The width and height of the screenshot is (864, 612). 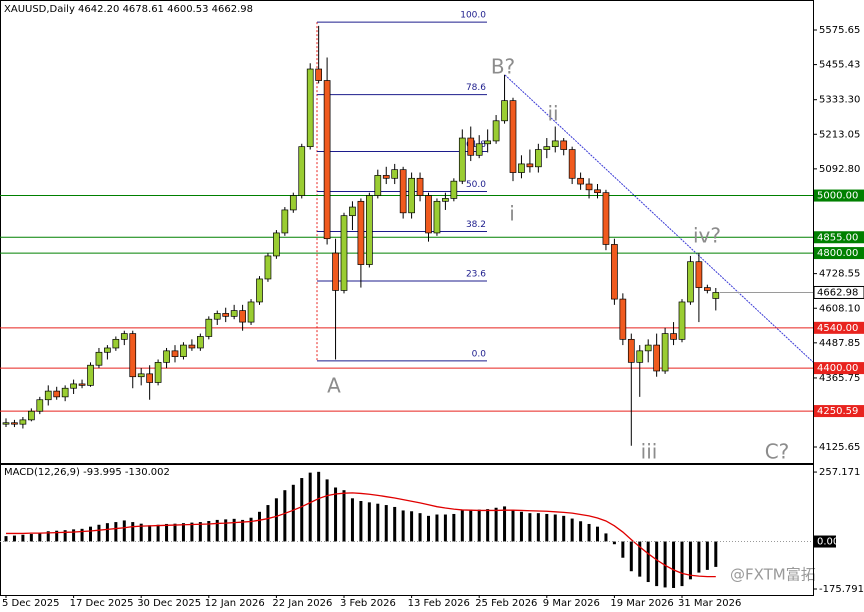 I want to click on watermark: @FXTM富拓, so click(x=773, y=575).